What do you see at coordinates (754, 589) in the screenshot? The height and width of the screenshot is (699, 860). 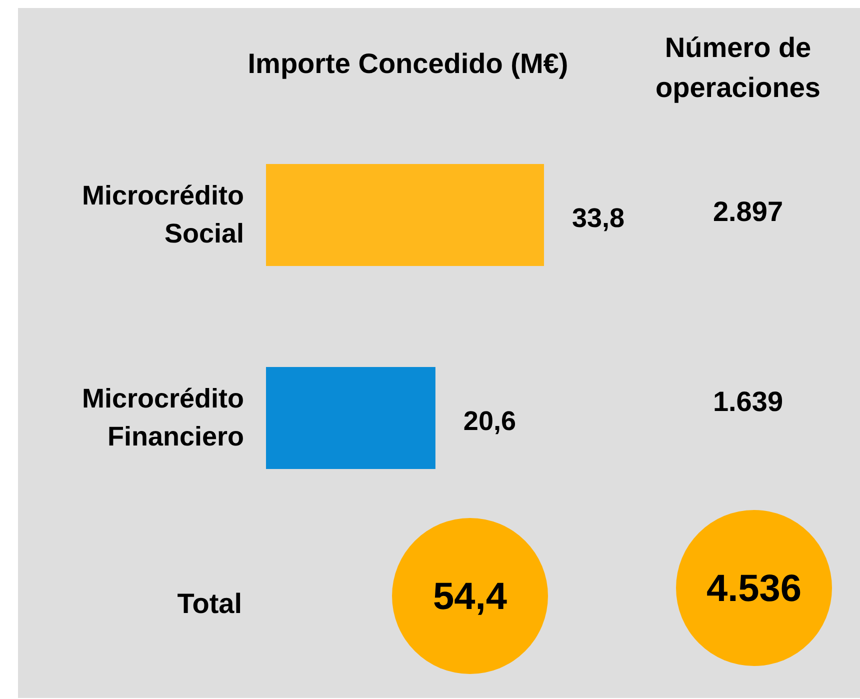 I see `text: 4.536` at bounding box center [754, 589].